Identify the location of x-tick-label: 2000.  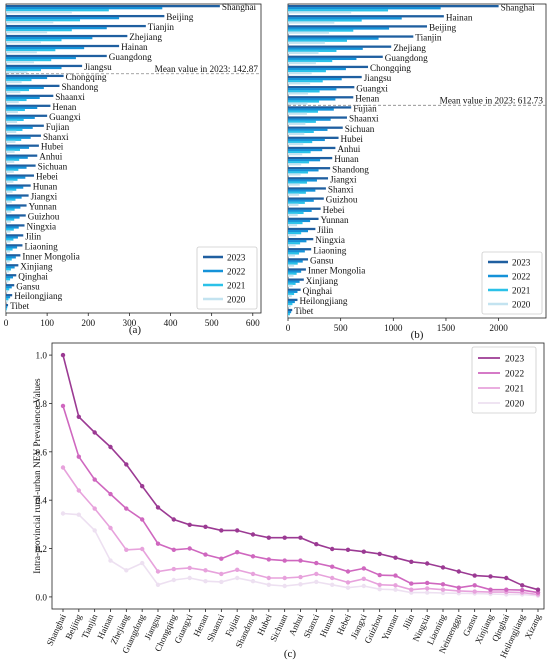
(498, 328).